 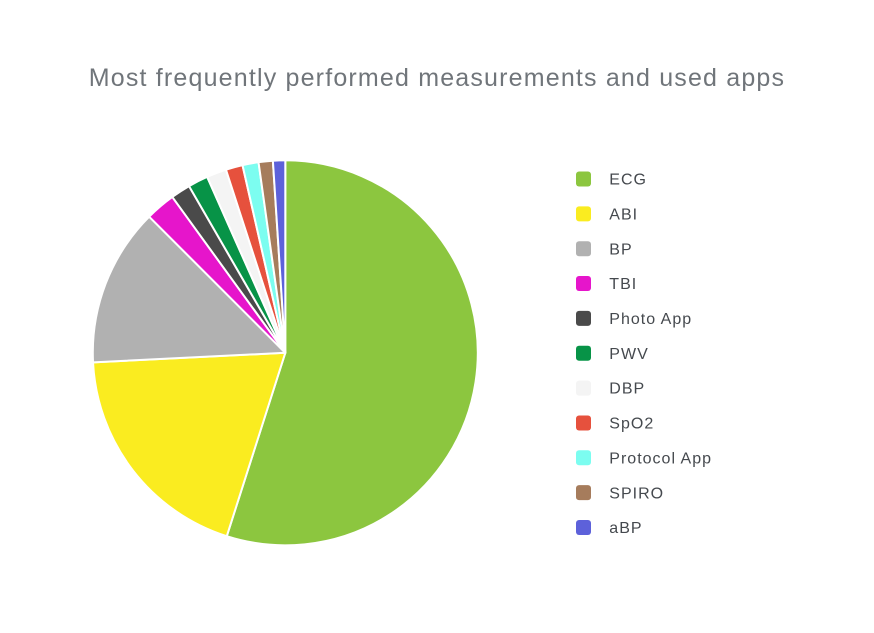 What do you see at coordinates (628, 180) in the screenshot?
I see `svg-text: ECG` at bounding box center [628, 180].